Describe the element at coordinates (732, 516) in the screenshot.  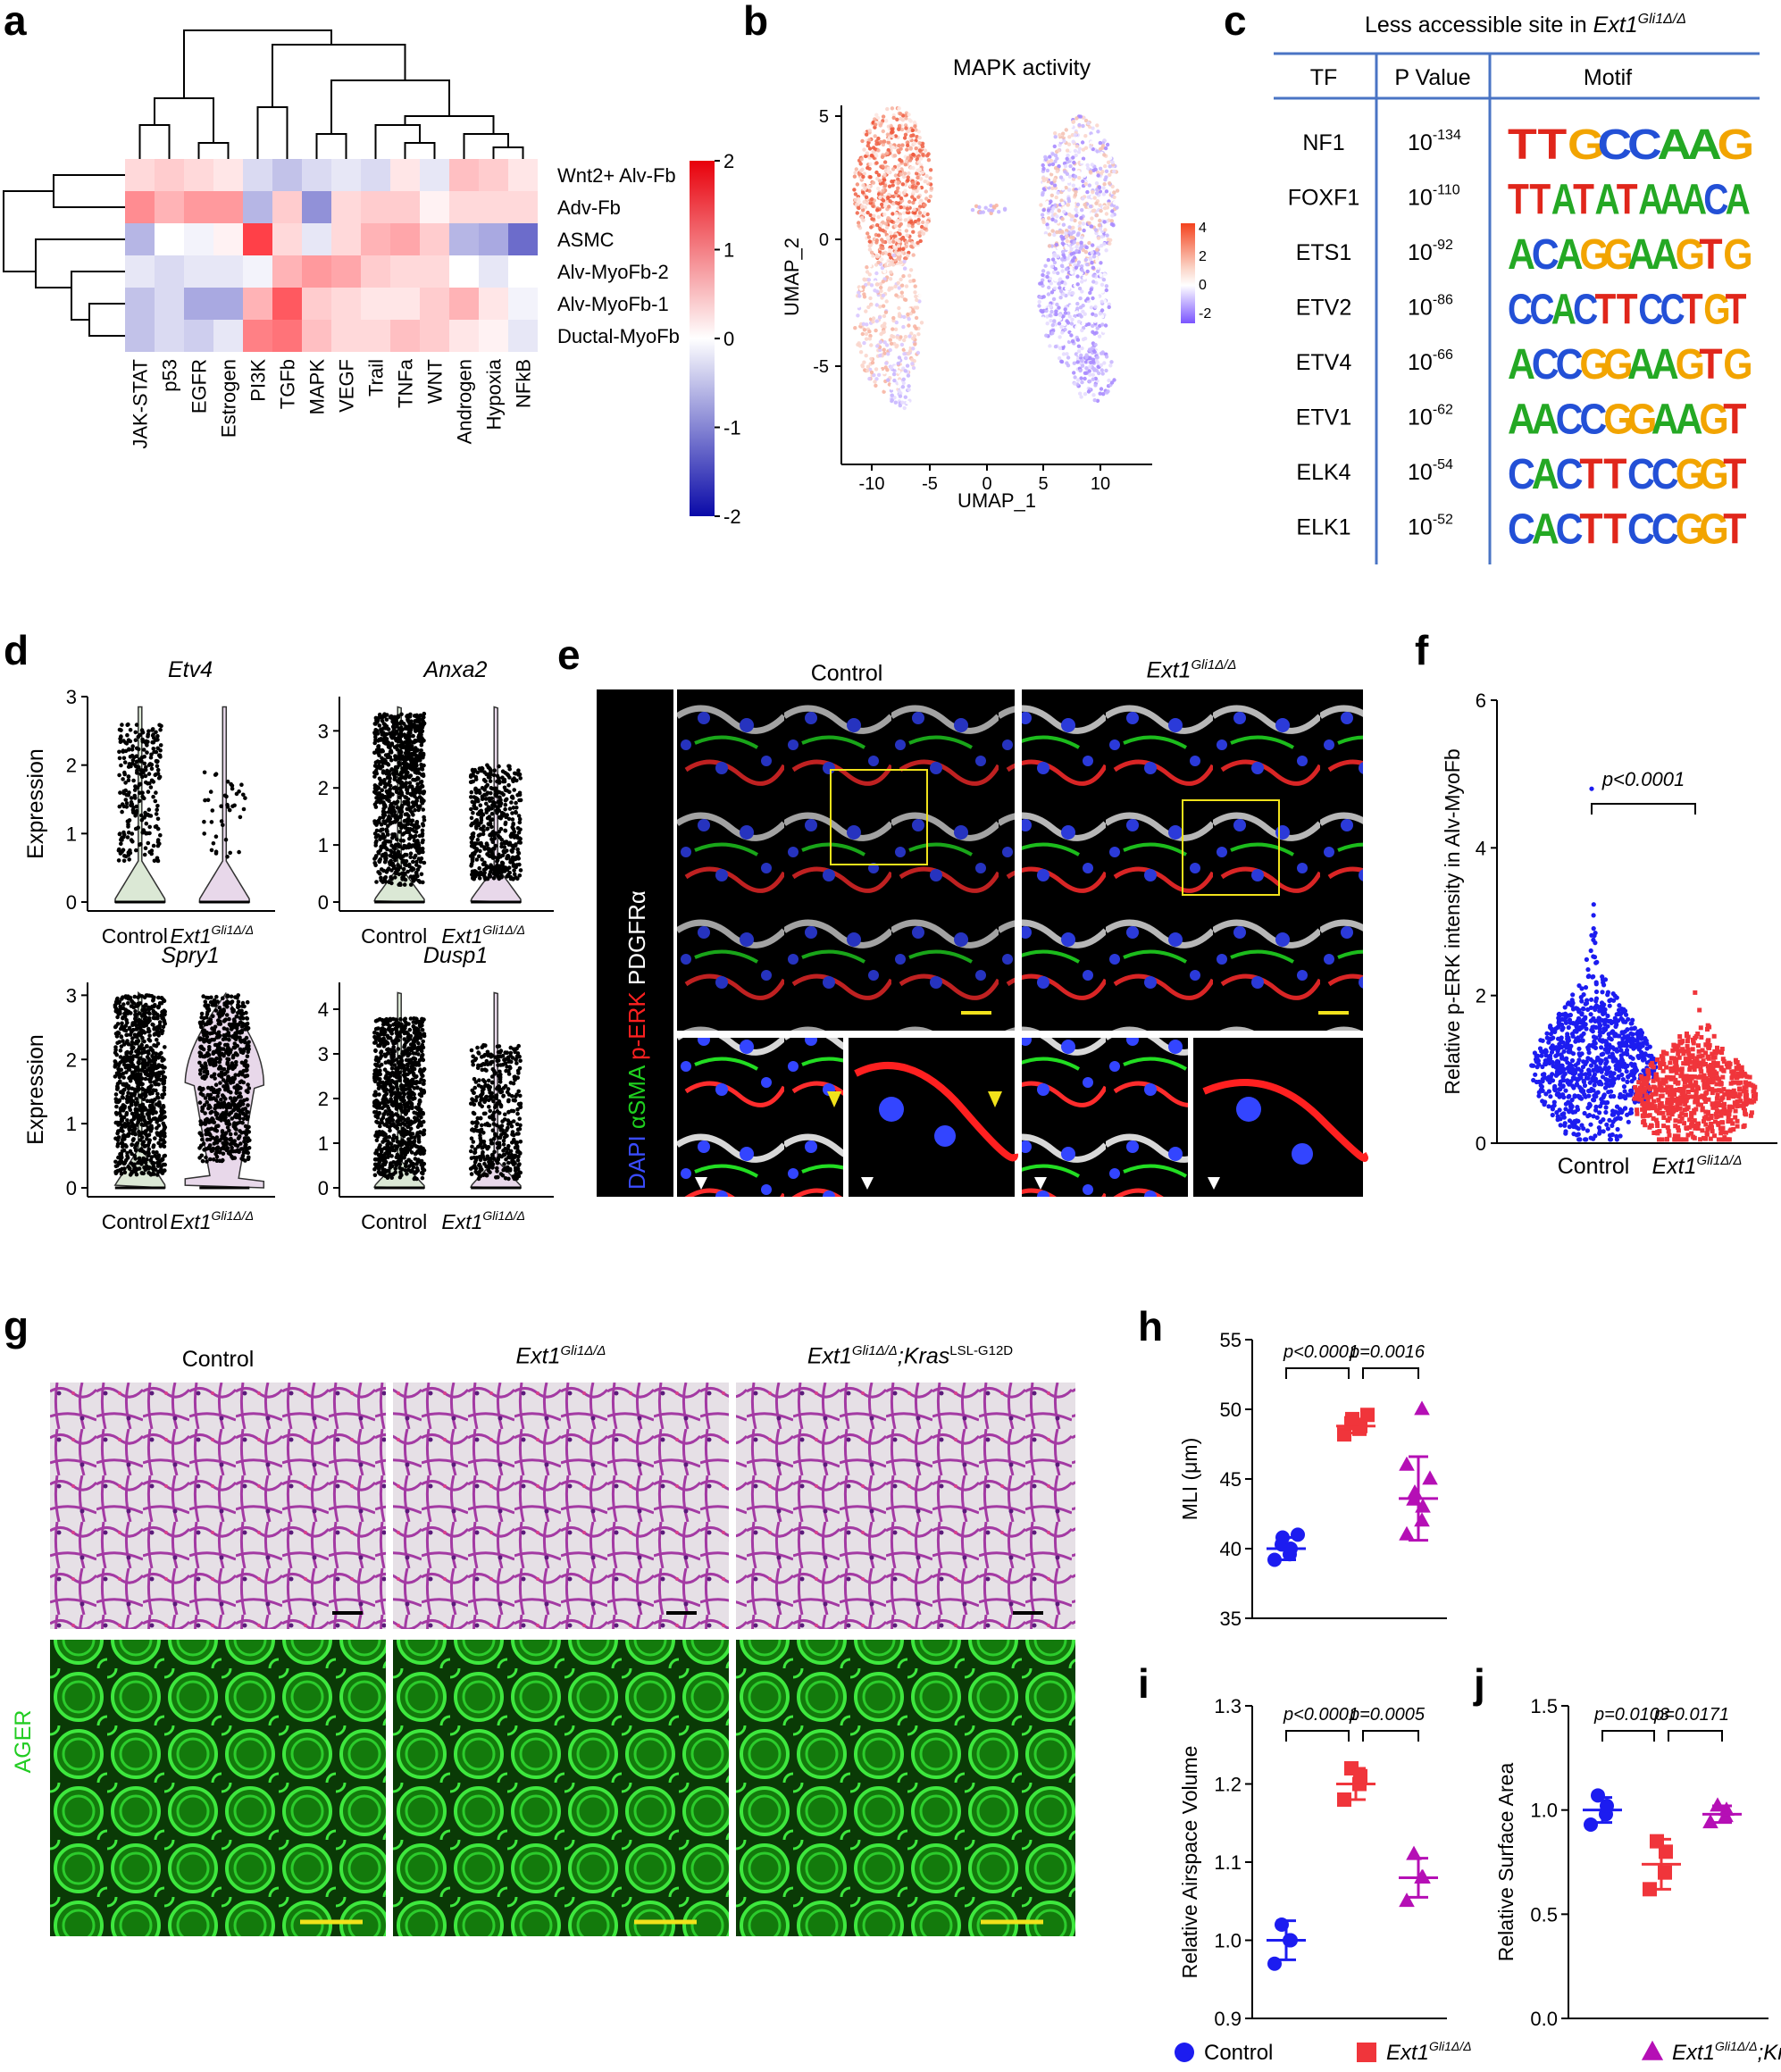
I see `colorbar-tick-label: -2` at that location.